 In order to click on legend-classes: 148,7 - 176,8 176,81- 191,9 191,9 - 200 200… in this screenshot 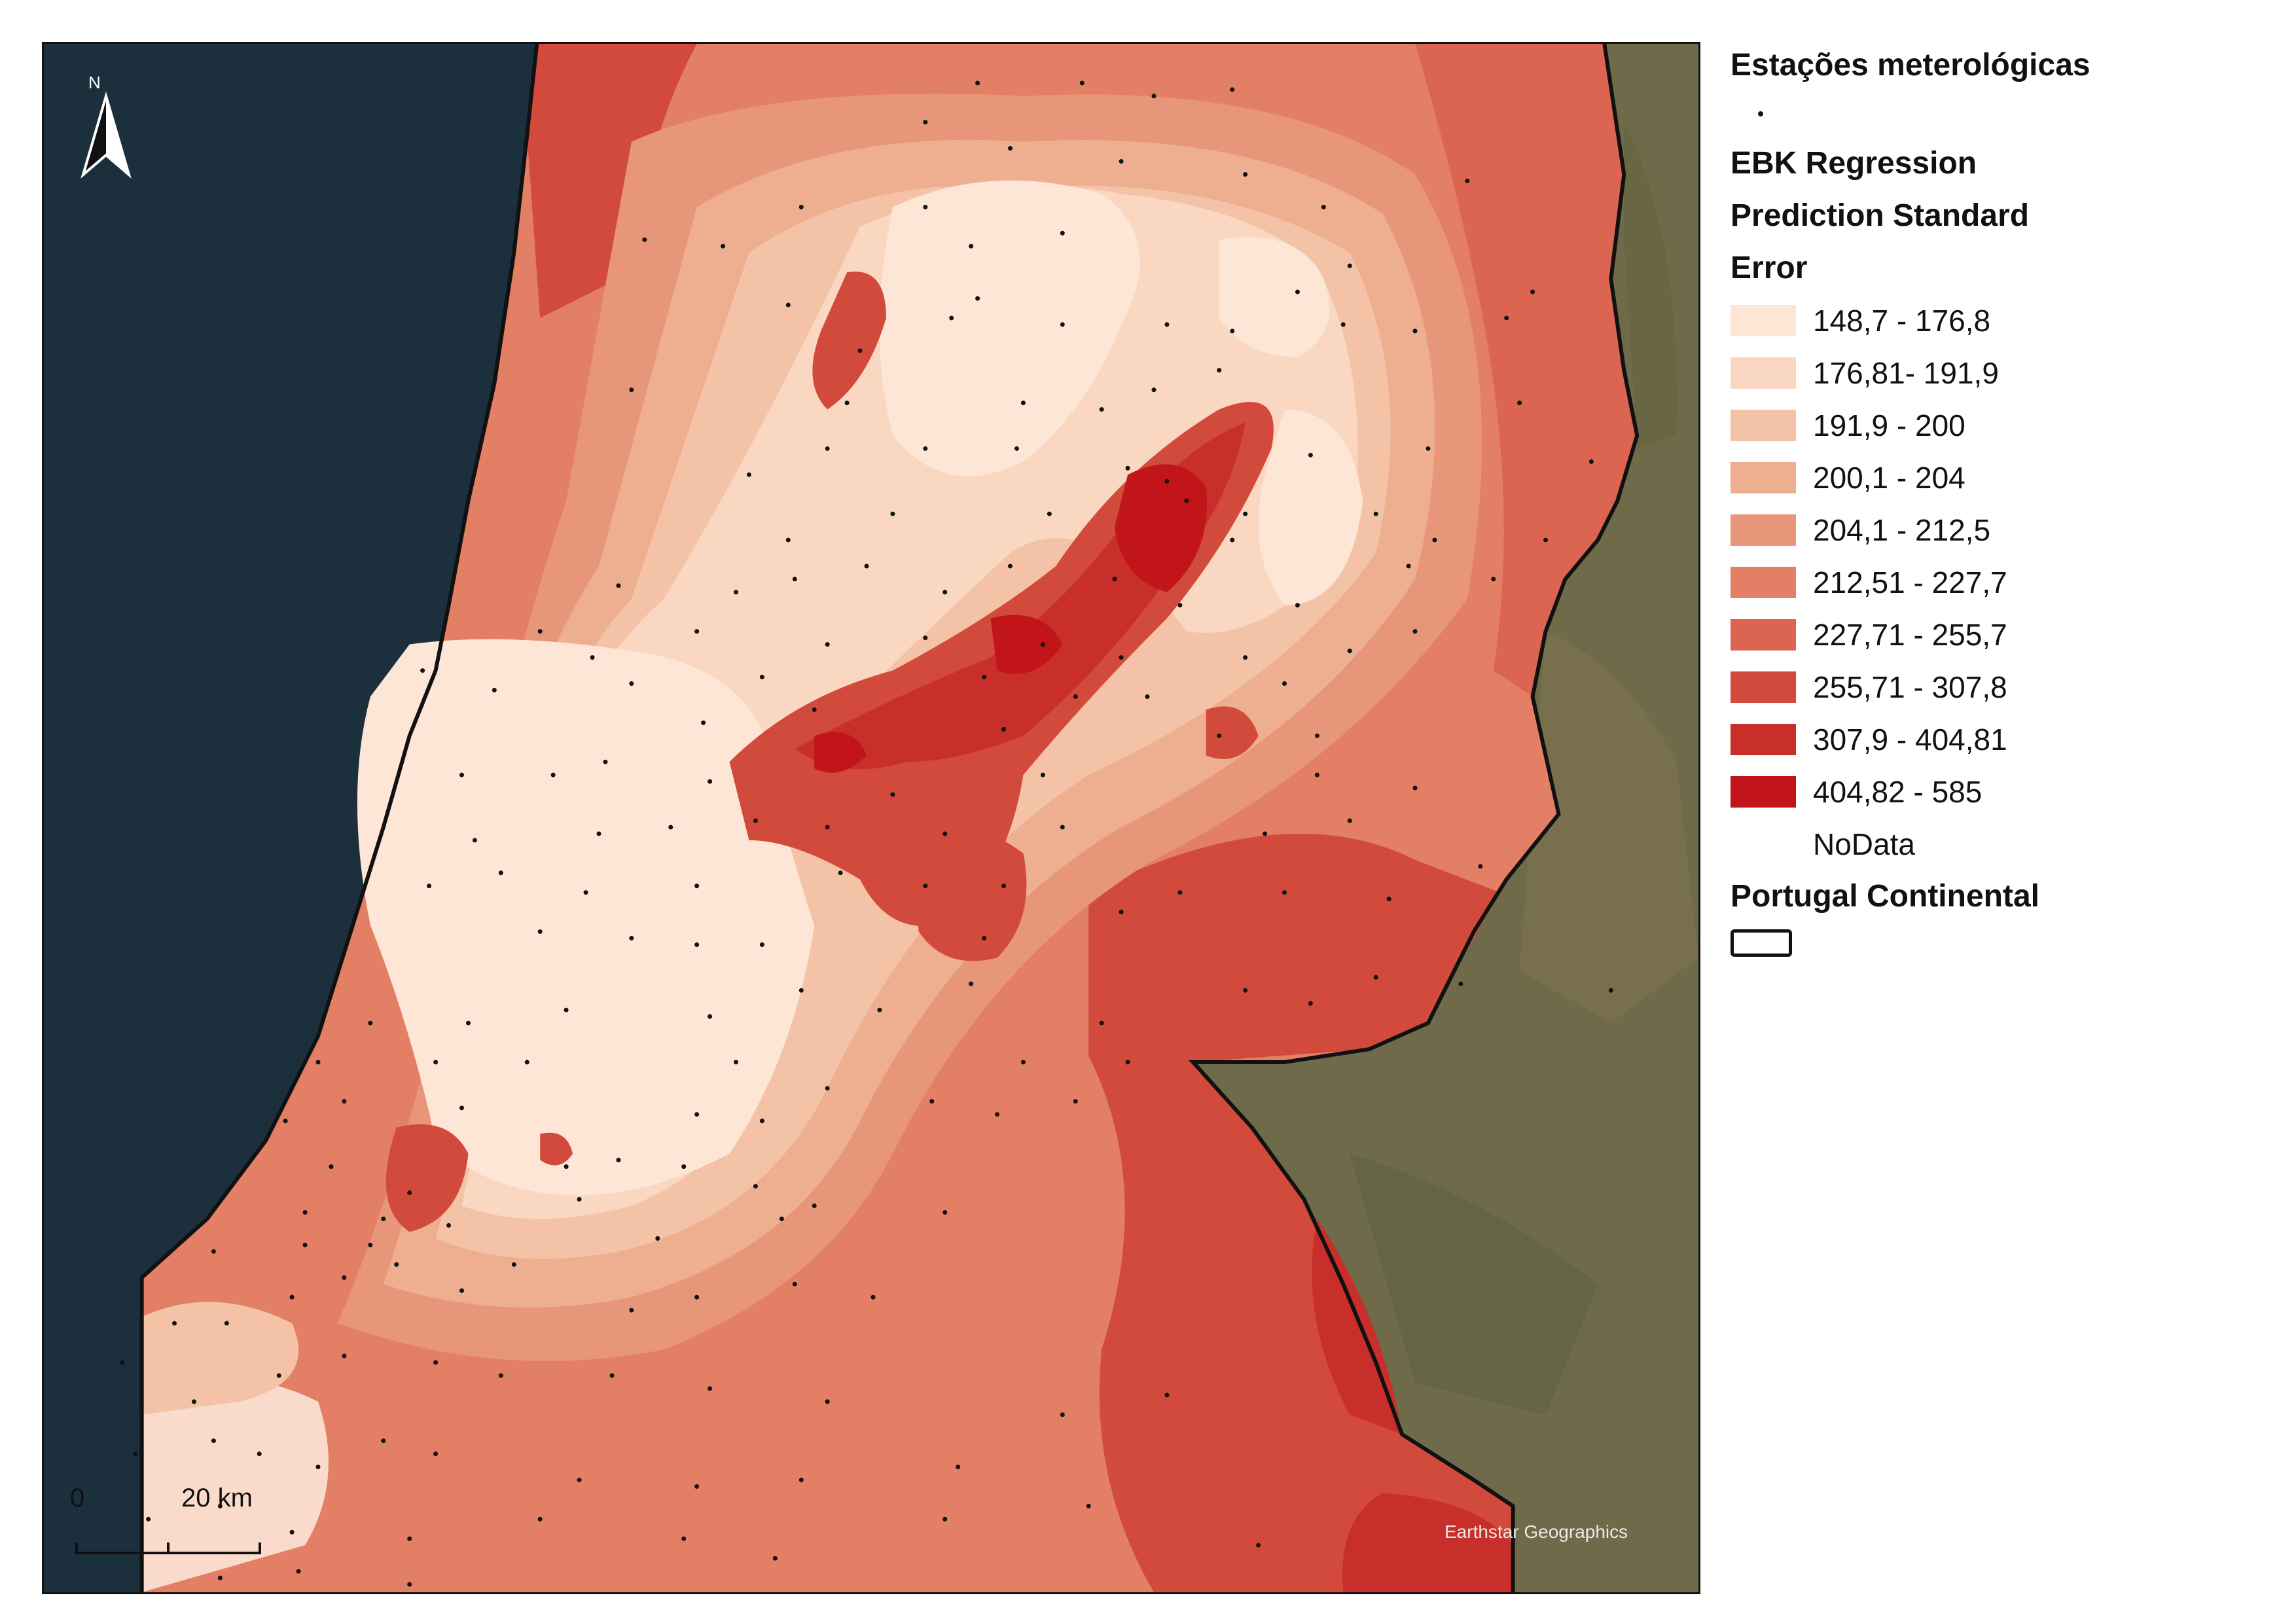, I will do `click(1999, 556)`.